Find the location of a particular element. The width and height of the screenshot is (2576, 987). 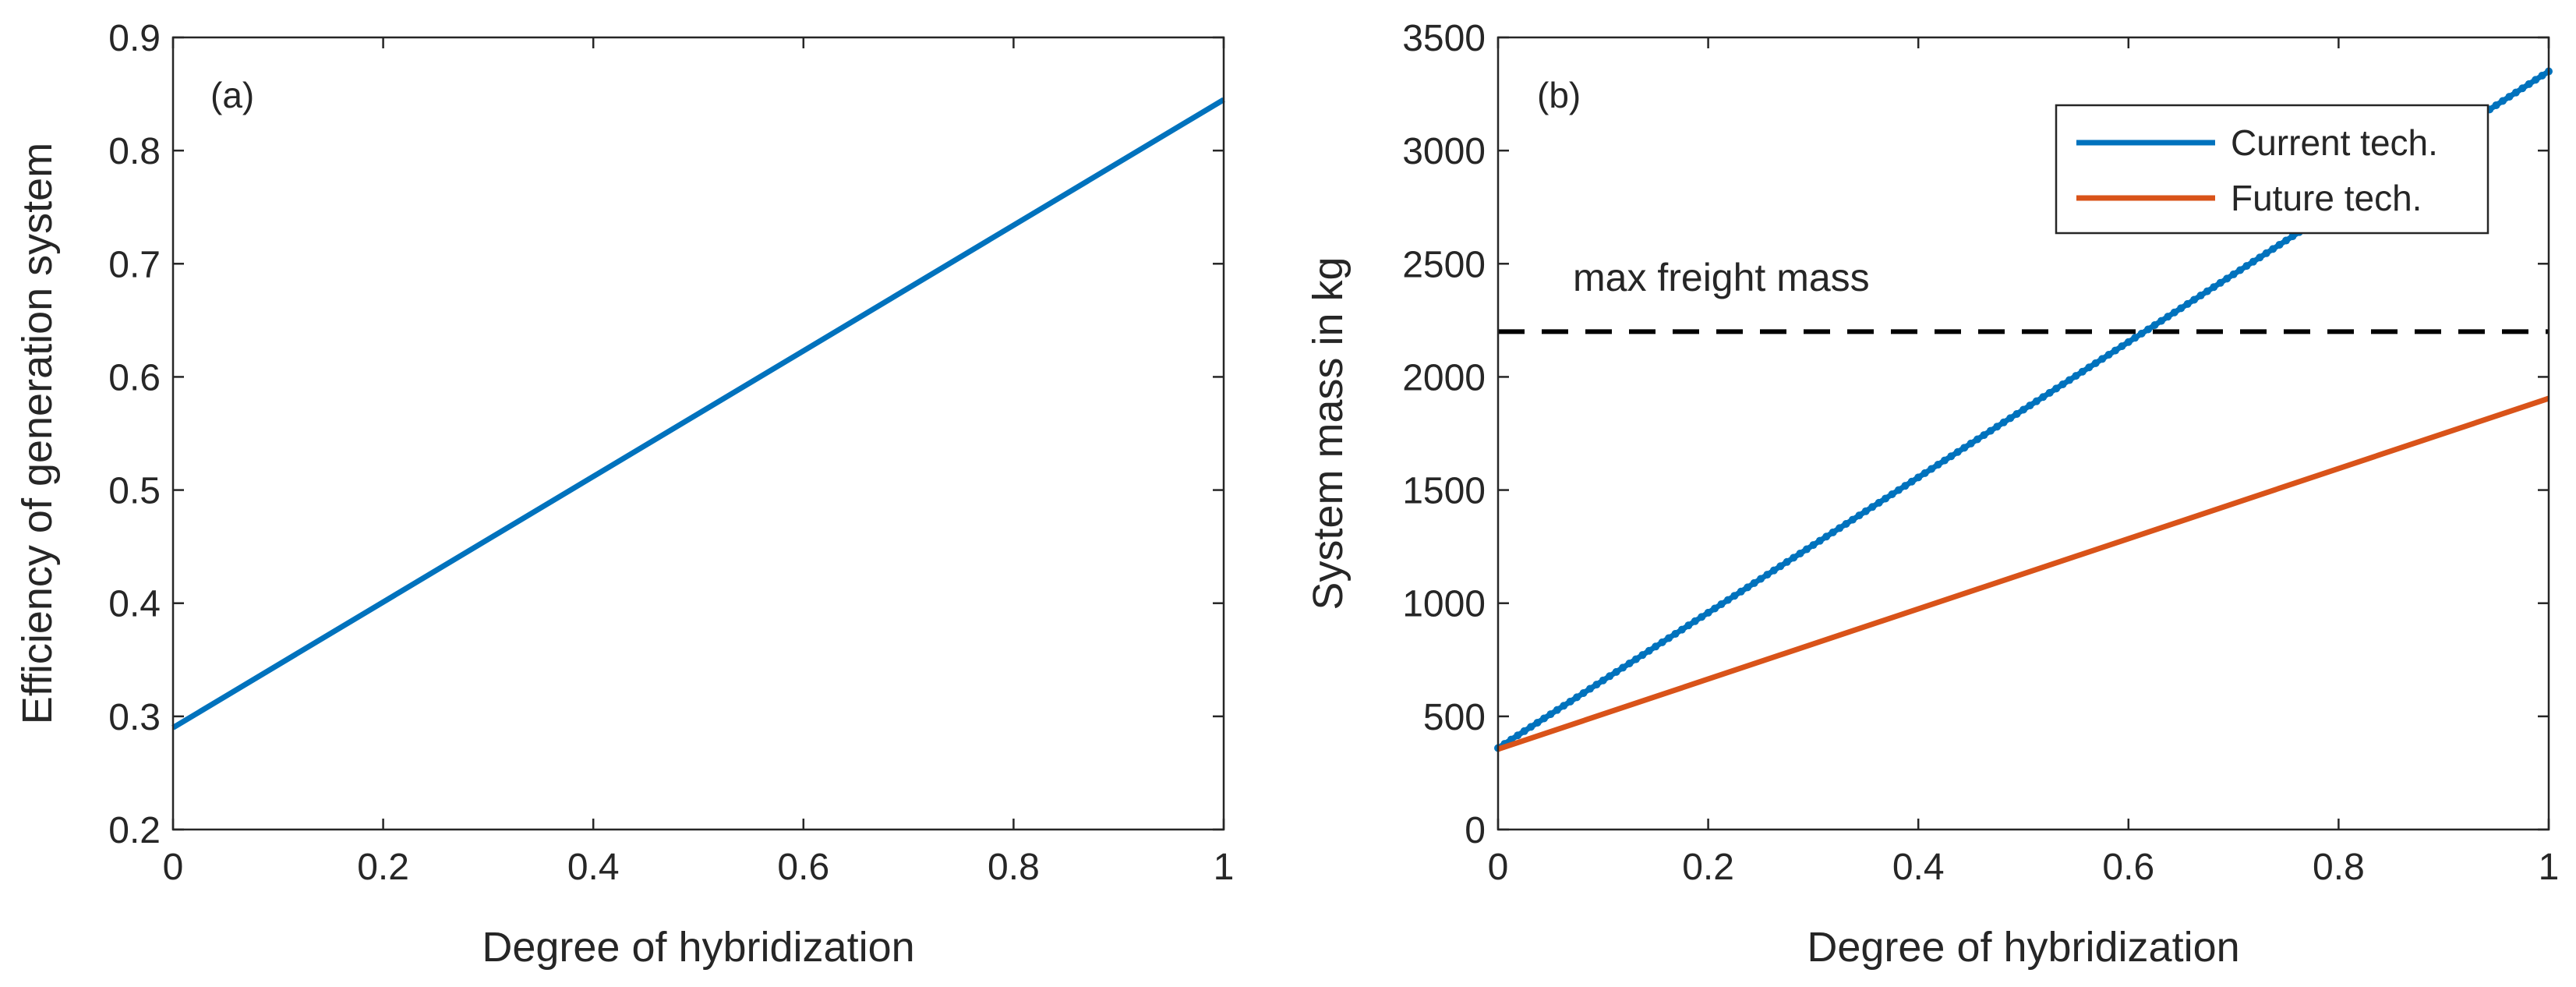

x-tick-label: 0.8 is located at coordinates (2339, 867).